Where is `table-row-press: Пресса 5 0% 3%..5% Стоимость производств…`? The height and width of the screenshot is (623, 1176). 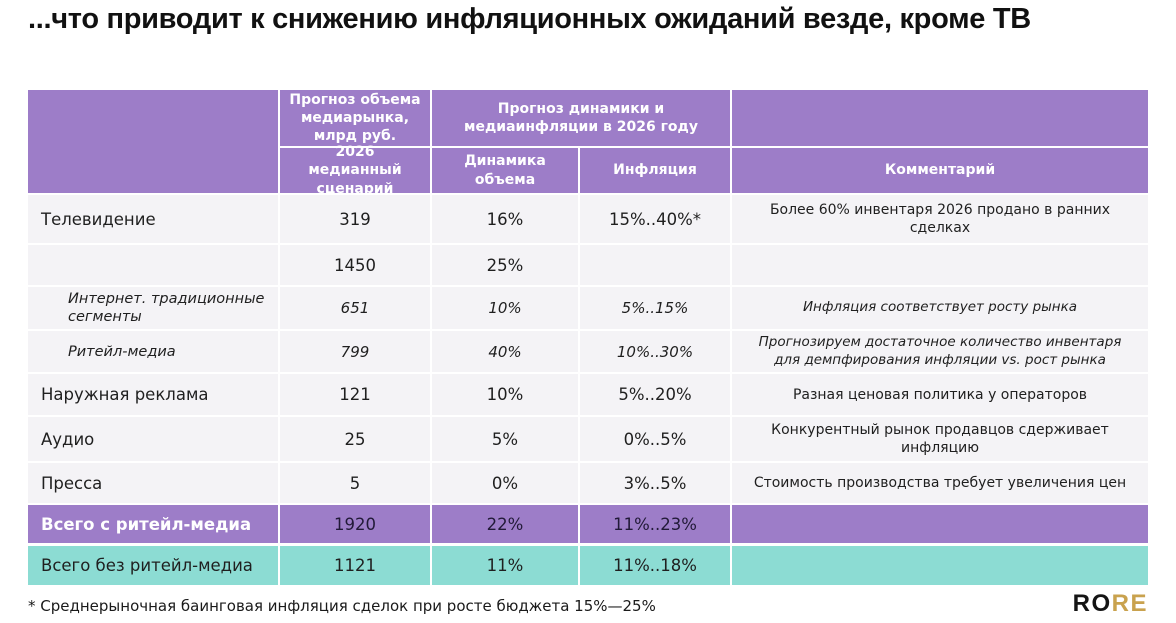
table-row-press: Пресса 5 0% 3%..5% Стоимость производств… is located at coordinates (588, 483).